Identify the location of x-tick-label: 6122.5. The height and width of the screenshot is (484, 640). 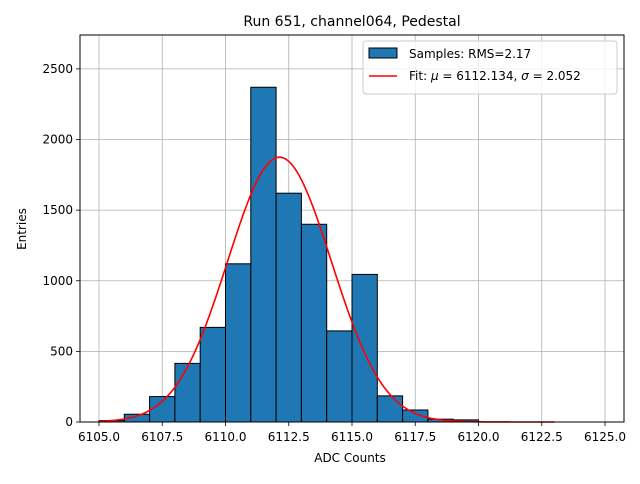
(542, 437).